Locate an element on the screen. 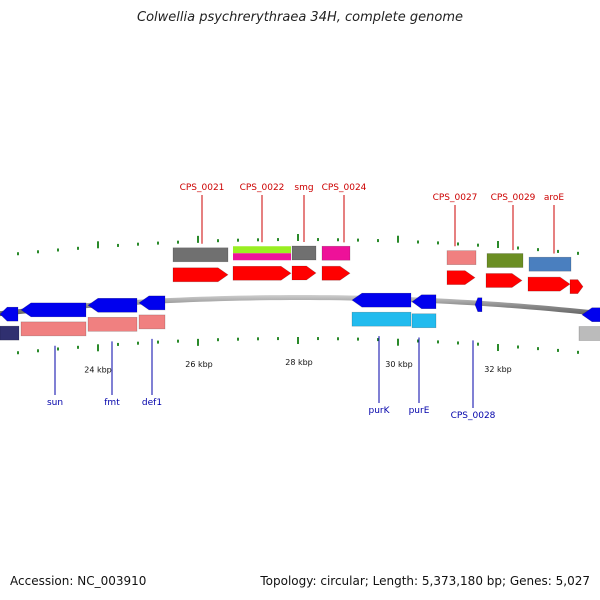 The image size is (600, 600). feature-box-cps0029 is located at coordinates (505, 260).